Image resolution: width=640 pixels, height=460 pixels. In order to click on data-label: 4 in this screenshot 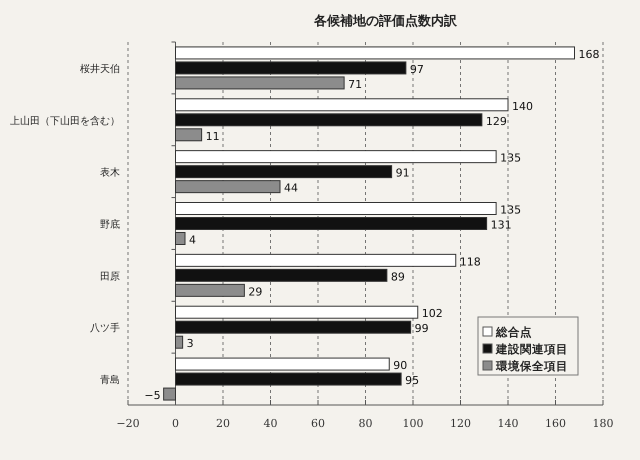, I will do `click(192, 240)`.